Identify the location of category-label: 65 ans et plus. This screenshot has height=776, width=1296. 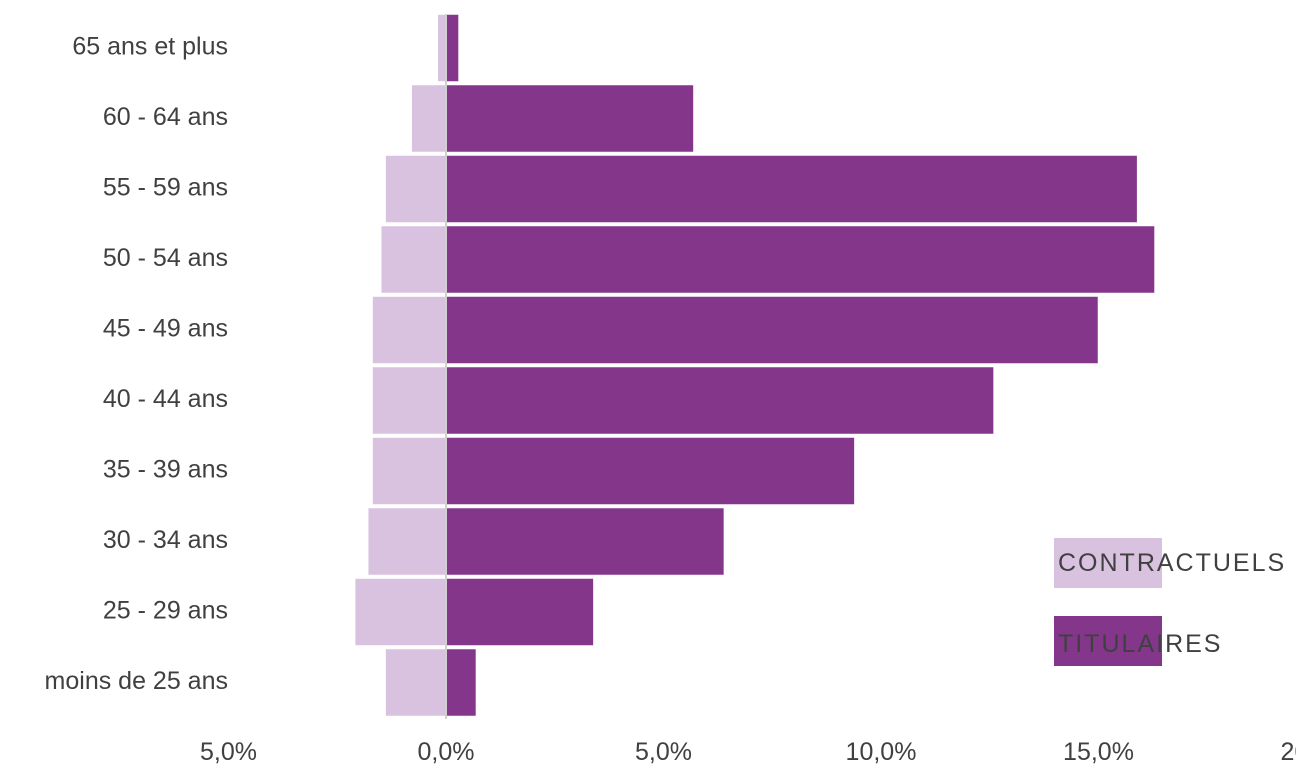
(150, 47).